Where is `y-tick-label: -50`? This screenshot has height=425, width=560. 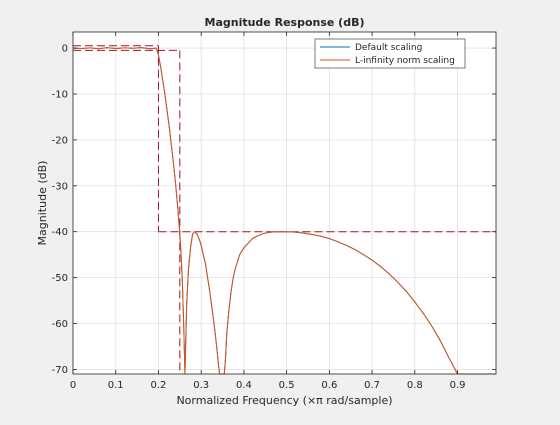 y-tick-label: -50 is located at coordinates (60, 278).